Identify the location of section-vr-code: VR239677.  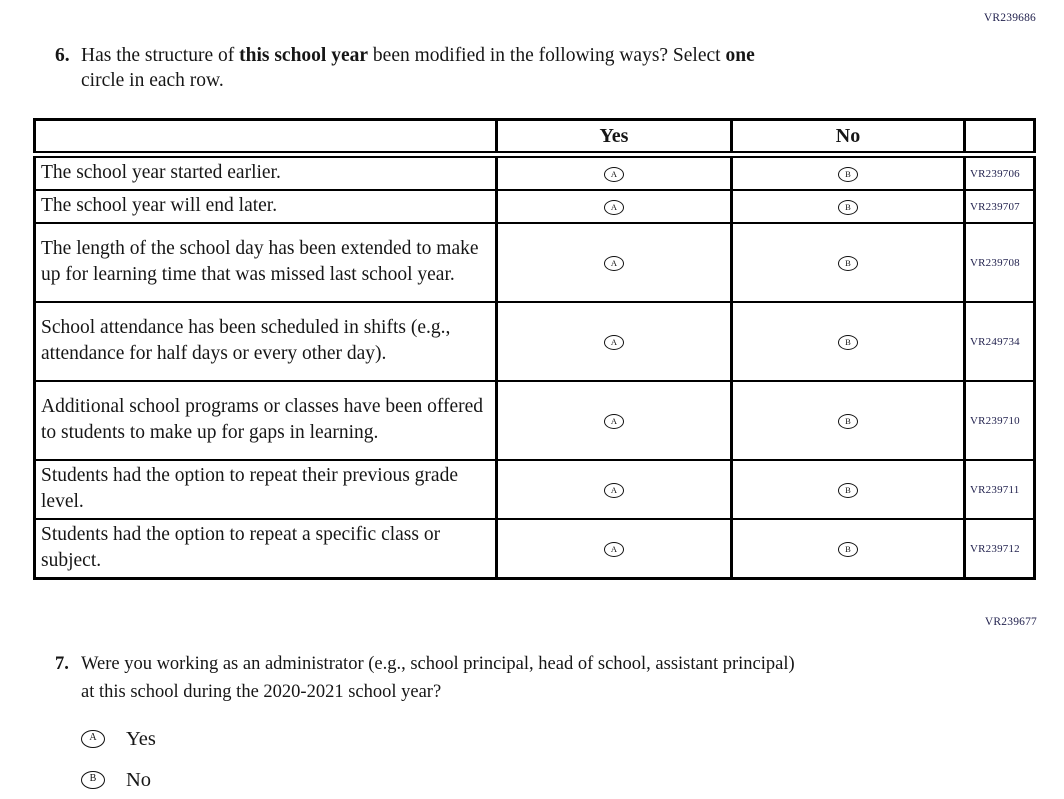
(1010, 622).